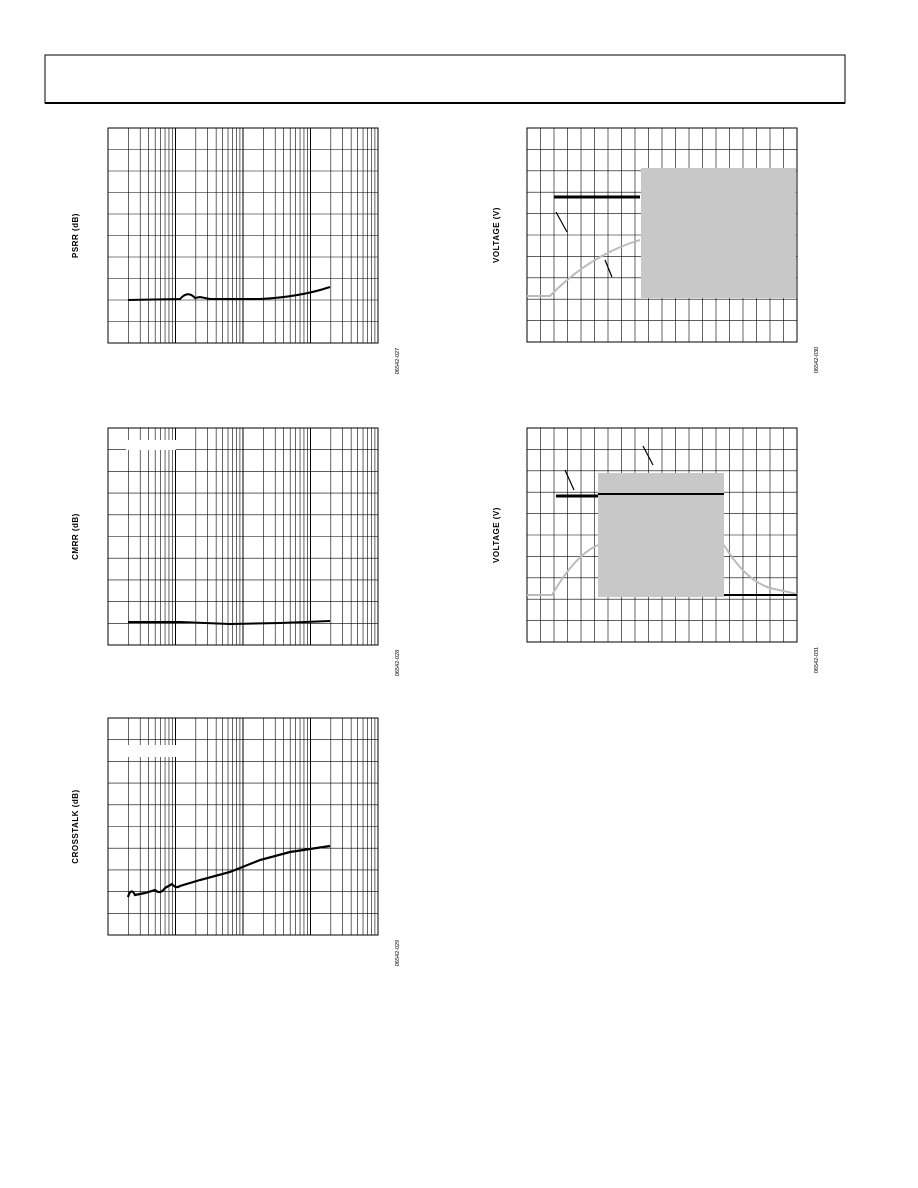 The height and width of the screenshot is (1188, 918). Describe the element at coordinates (398, 953) in the screenshot. I see `figure-id: 06542-029` at that location.